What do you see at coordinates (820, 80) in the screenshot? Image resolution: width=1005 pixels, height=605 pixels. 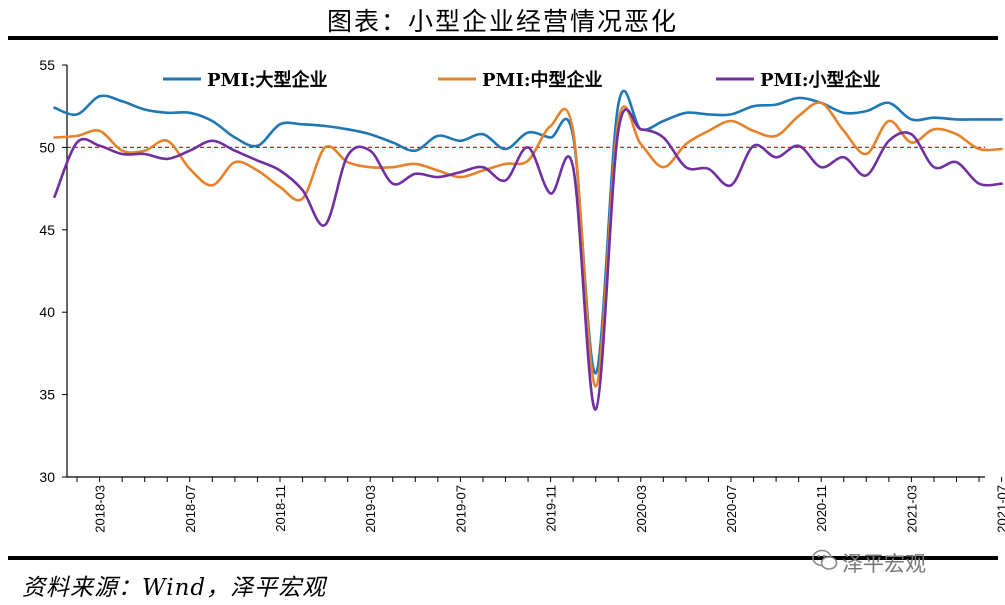 I see `legend-label-small: PMI:小型企业` at bounding box center [820, 80].